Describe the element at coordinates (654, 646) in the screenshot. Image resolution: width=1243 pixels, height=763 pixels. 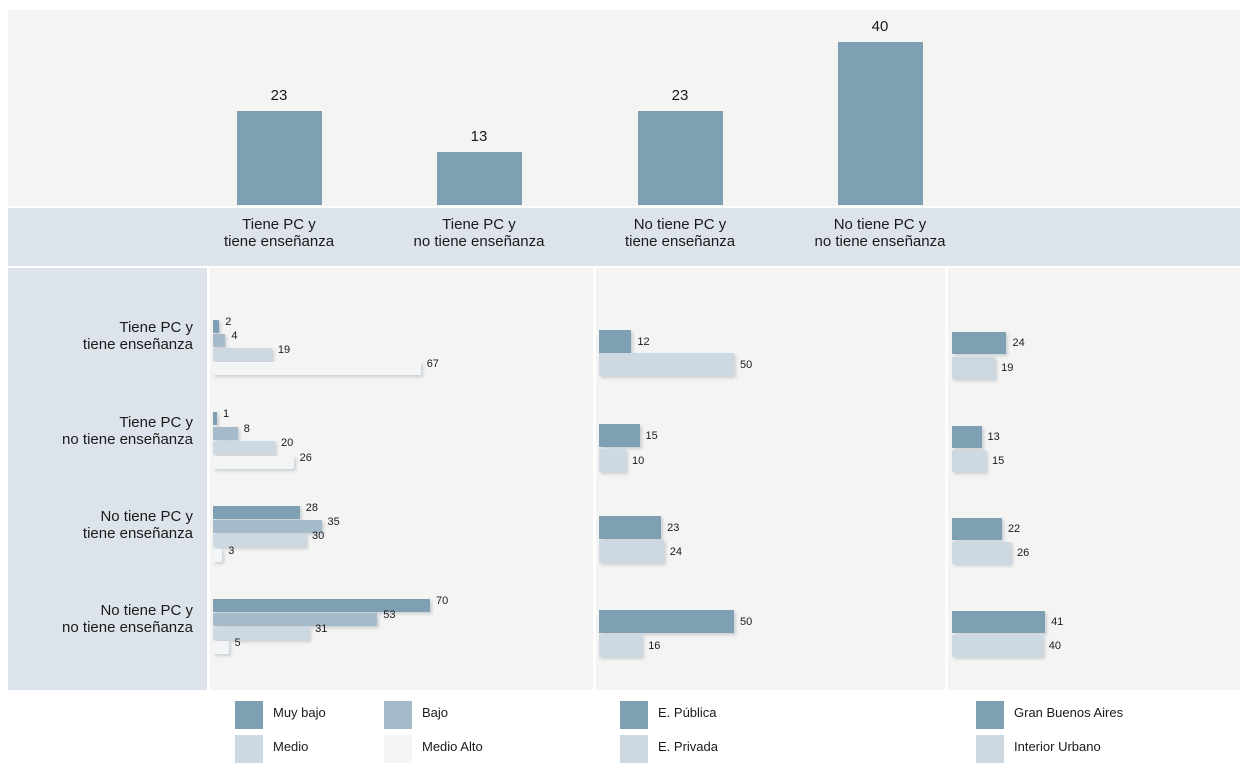
I see `hbar-value: 16` at that location.